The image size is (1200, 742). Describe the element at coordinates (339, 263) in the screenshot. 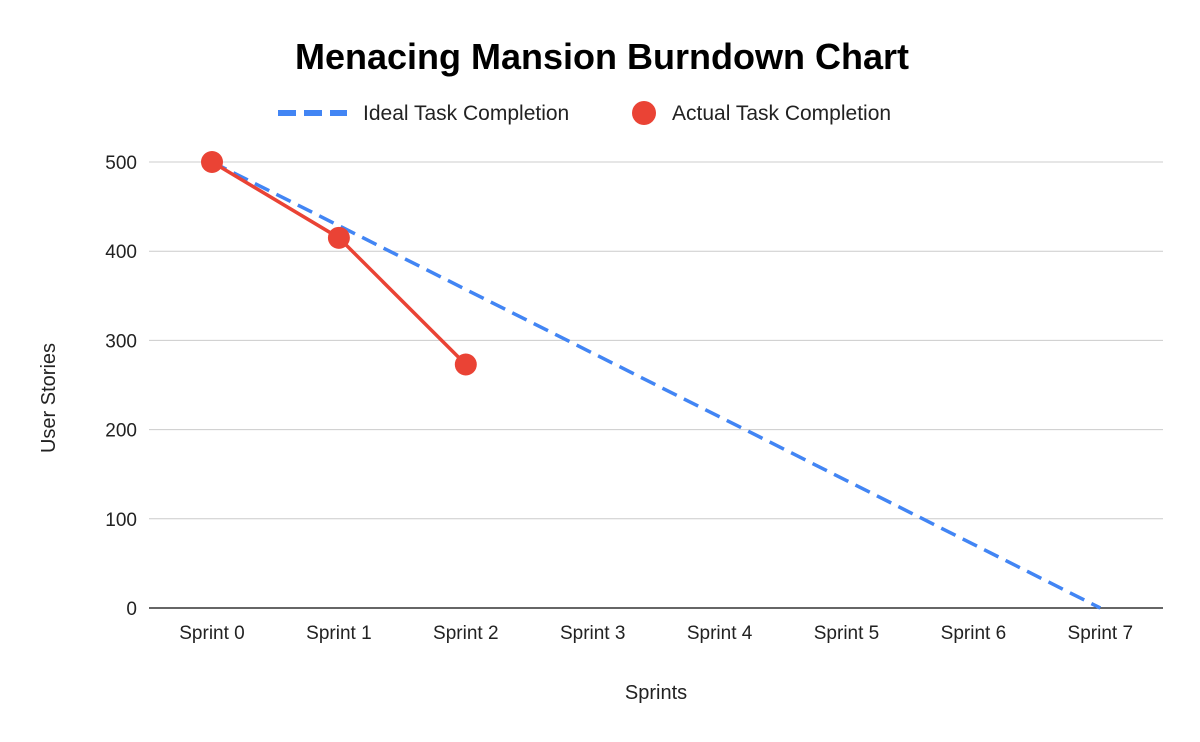

I see `series-line-actual` at that location.